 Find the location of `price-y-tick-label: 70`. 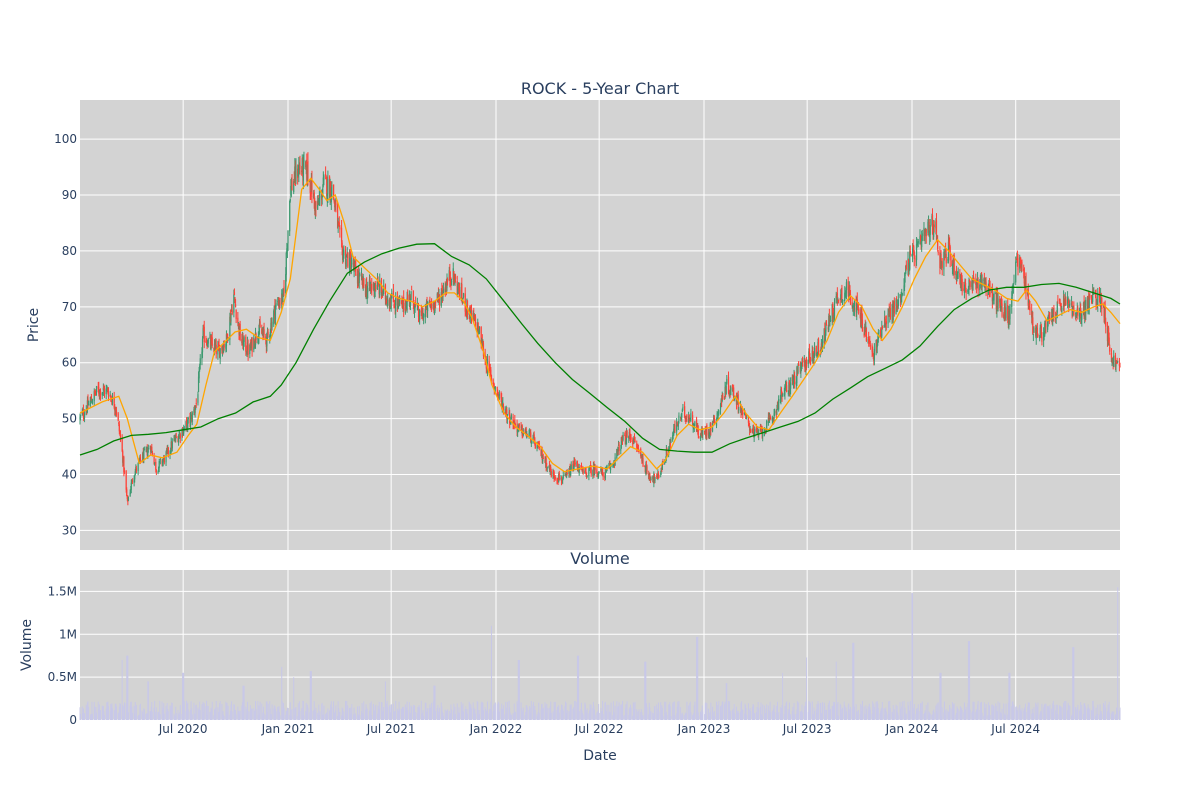

price-y-tick-label: 70 is located at coordinates (69, 307).